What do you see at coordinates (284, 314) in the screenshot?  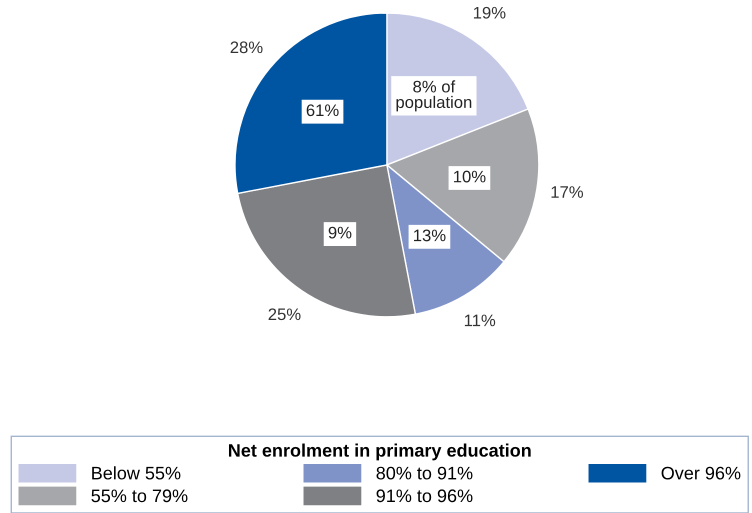 I see `data-label: 25%` at bounding box center [284, 314].